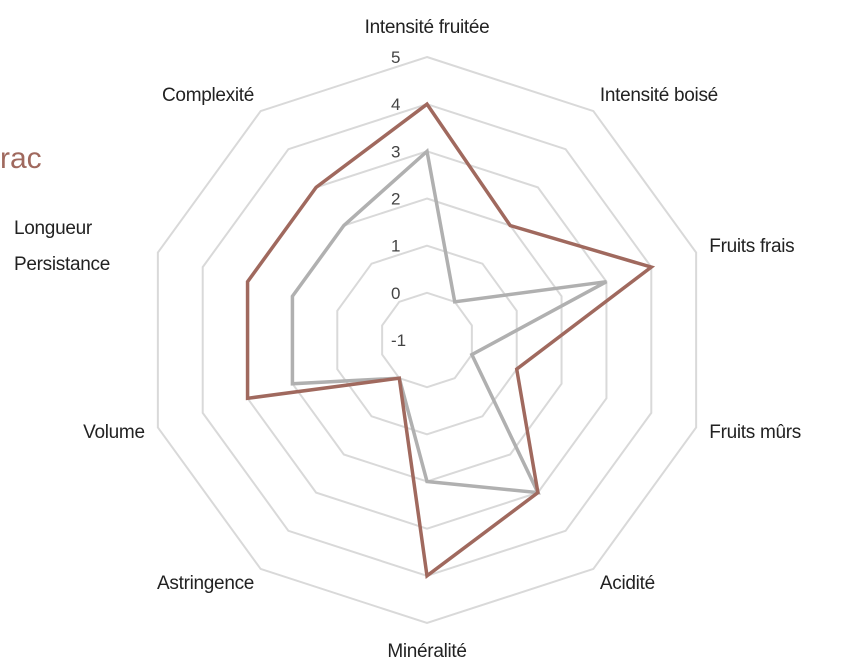  Describe the element at coordinates (395, 104) in the screenshot. I see `tick-label: 4` at that location.